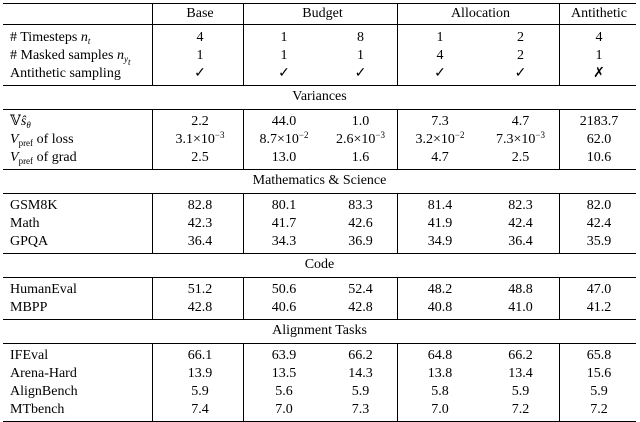 The image size is (640, 422). What do you see at coordinates (319, 330) in the screenshot?
I see `section-title: Alignment Tasks` at bounding box center [319, 330].